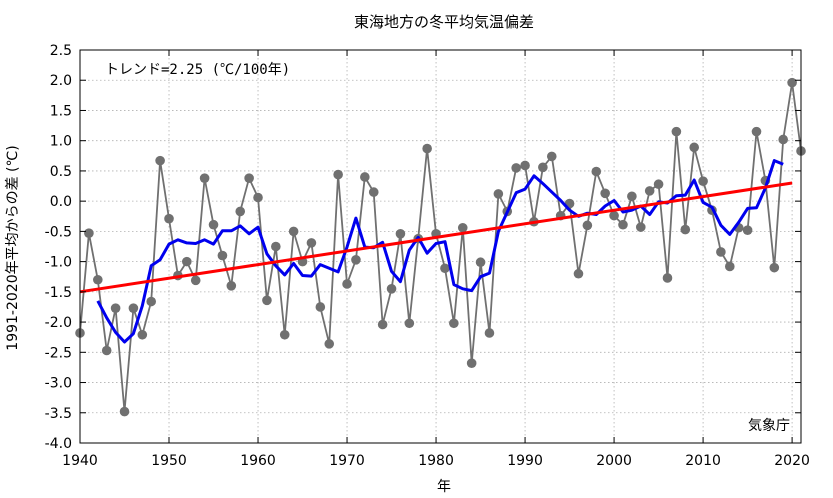 The image size is (833, 498). What do you see at coordinates (347, 461) in the screenshot?
I see `x-tick-label: 1970` at bounding box center [347, 461].